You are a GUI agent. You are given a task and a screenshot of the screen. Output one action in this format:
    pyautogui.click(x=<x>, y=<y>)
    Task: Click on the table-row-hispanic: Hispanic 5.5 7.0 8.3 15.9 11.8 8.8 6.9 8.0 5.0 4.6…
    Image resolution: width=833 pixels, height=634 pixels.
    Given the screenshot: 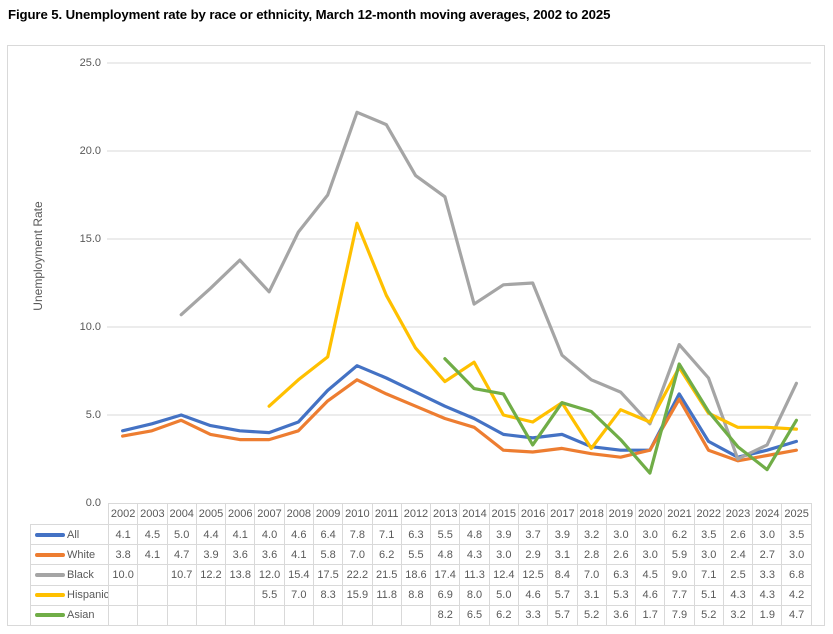 What is the action you would take?
    pyautogui.click(x=421, y=595)
    